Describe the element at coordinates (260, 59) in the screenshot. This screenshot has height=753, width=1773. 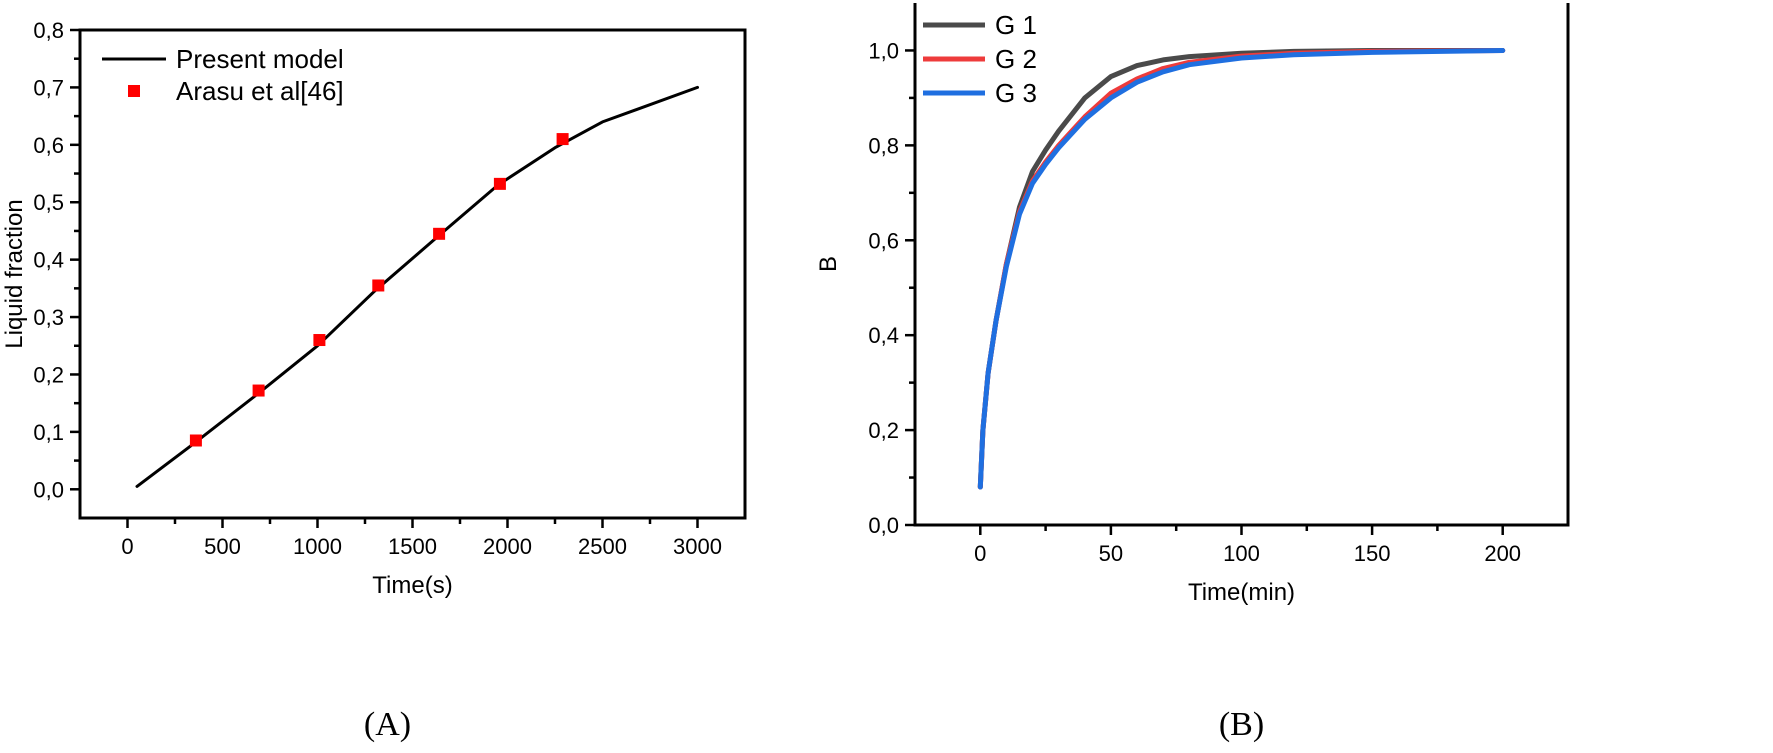
I see `legend-label: Present model` at that location.